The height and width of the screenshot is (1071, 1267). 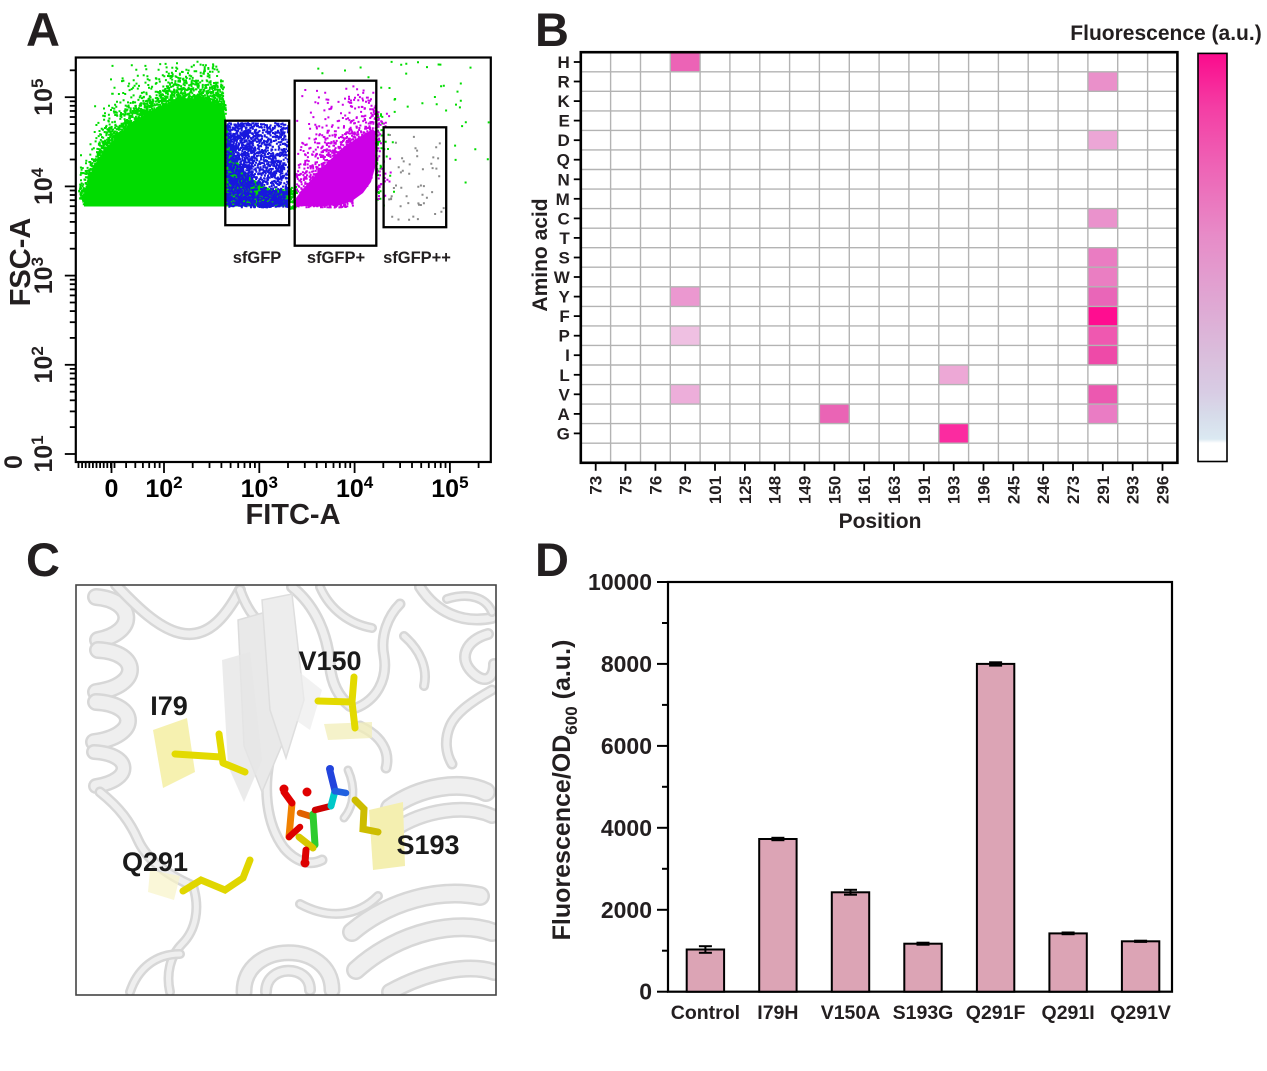 I want to click on svg-text: P, so click(x=563, y=336).